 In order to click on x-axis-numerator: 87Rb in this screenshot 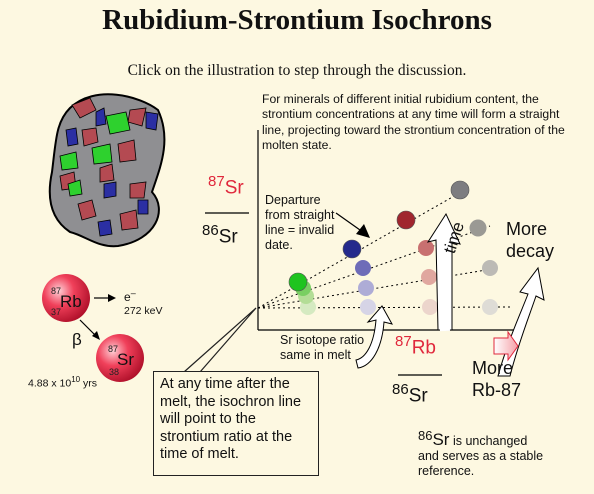, I will do `click(415, 346)`.